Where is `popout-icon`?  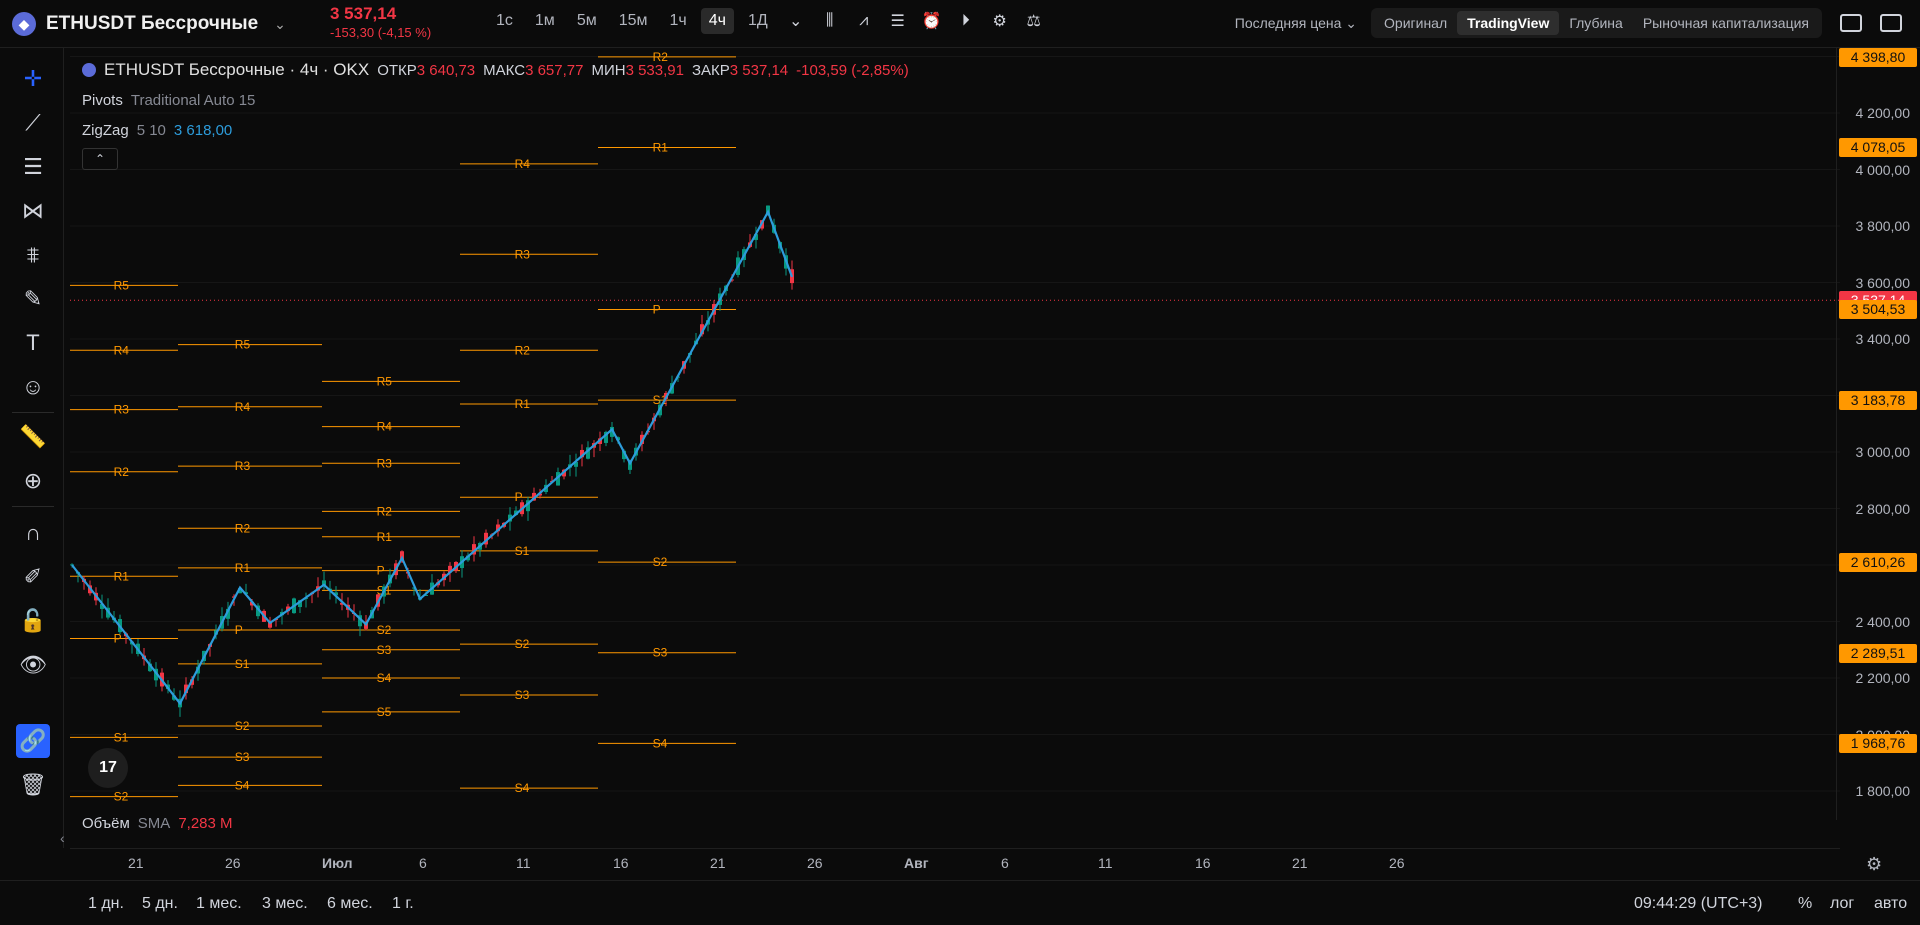
popout-icon is located at coordinates (1891, 23).